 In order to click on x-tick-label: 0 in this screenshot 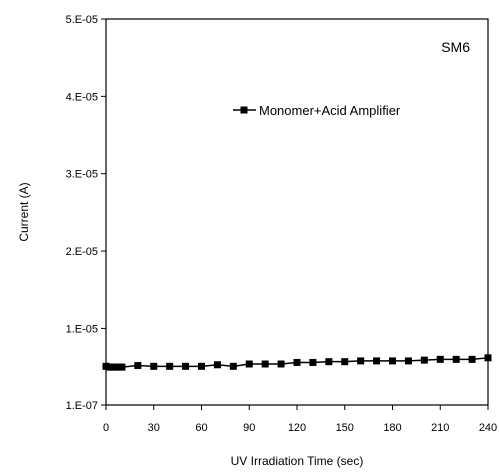, I will do `click(106, 428)`.